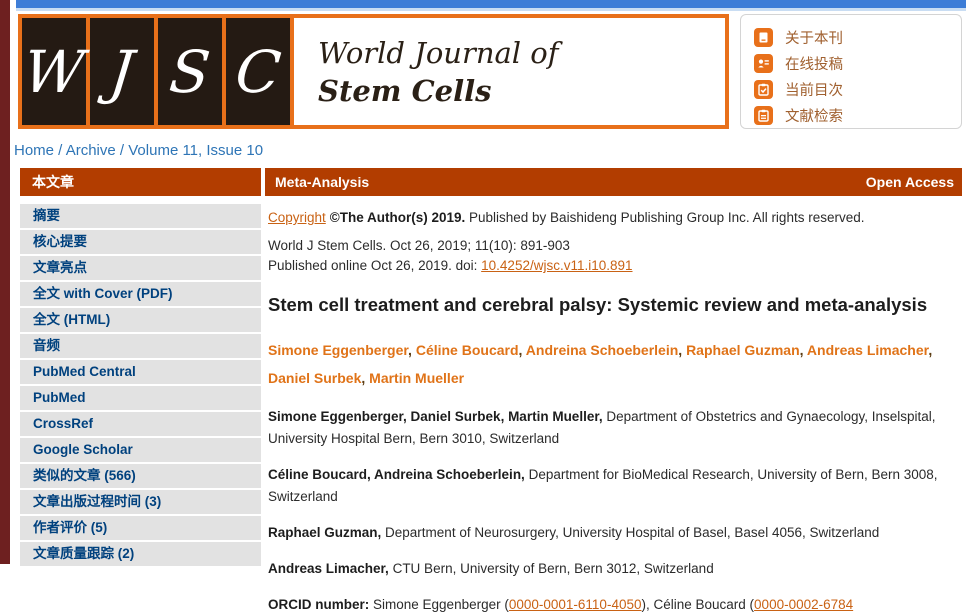  I want to click on doi-link: 10.4252/wjsc.v11.i10.891, so click(557, 265).